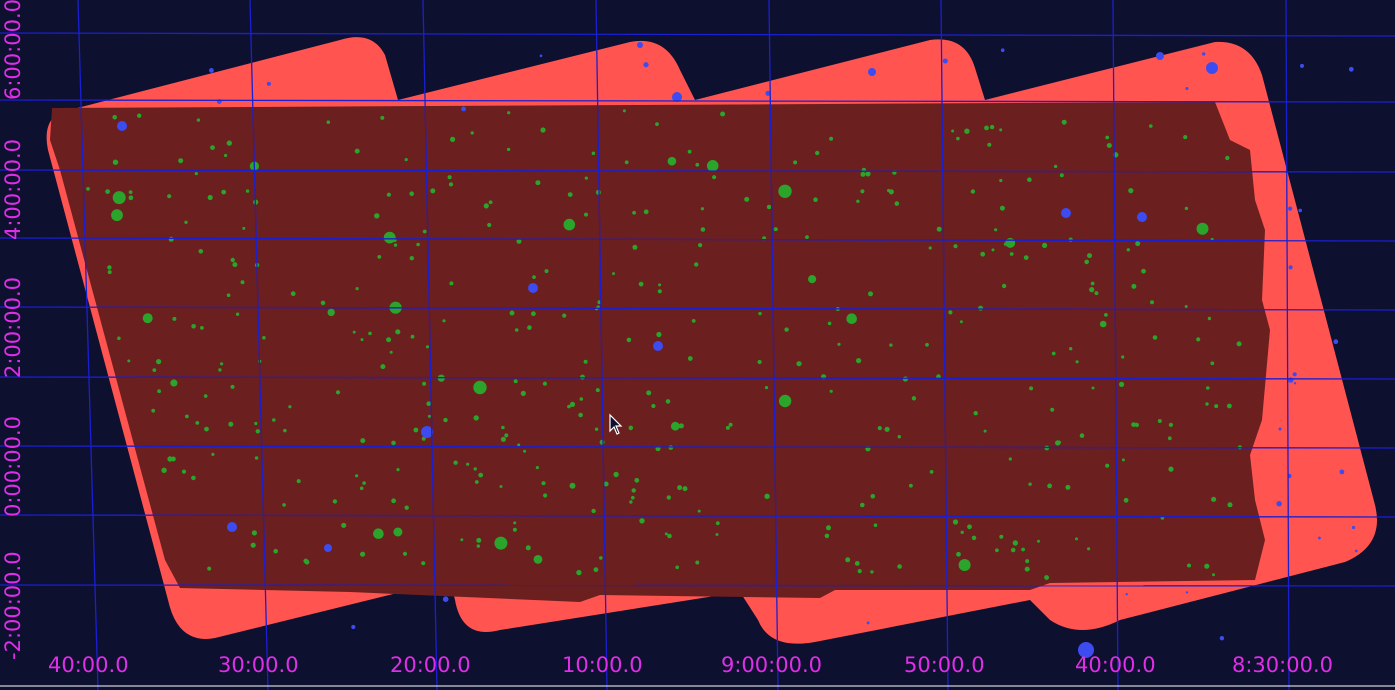  Describe the element at coordinates (13, 466) in the screenshot. I see `y-axis-label: 0:00:00.0` at that location.